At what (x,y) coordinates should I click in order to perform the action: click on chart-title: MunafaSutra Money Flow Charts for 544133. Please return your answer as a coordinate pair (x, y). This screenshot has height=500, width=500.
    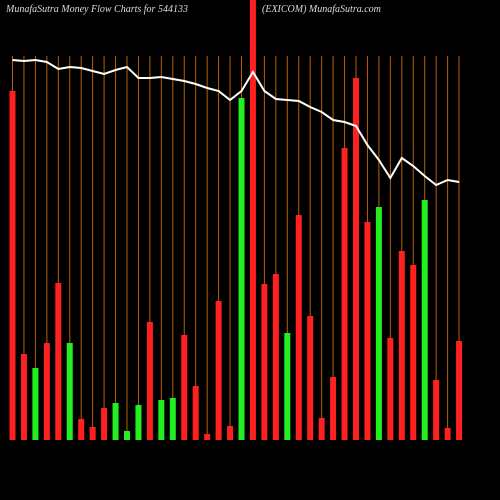
    Looking at the image, I should click on (96, 9).